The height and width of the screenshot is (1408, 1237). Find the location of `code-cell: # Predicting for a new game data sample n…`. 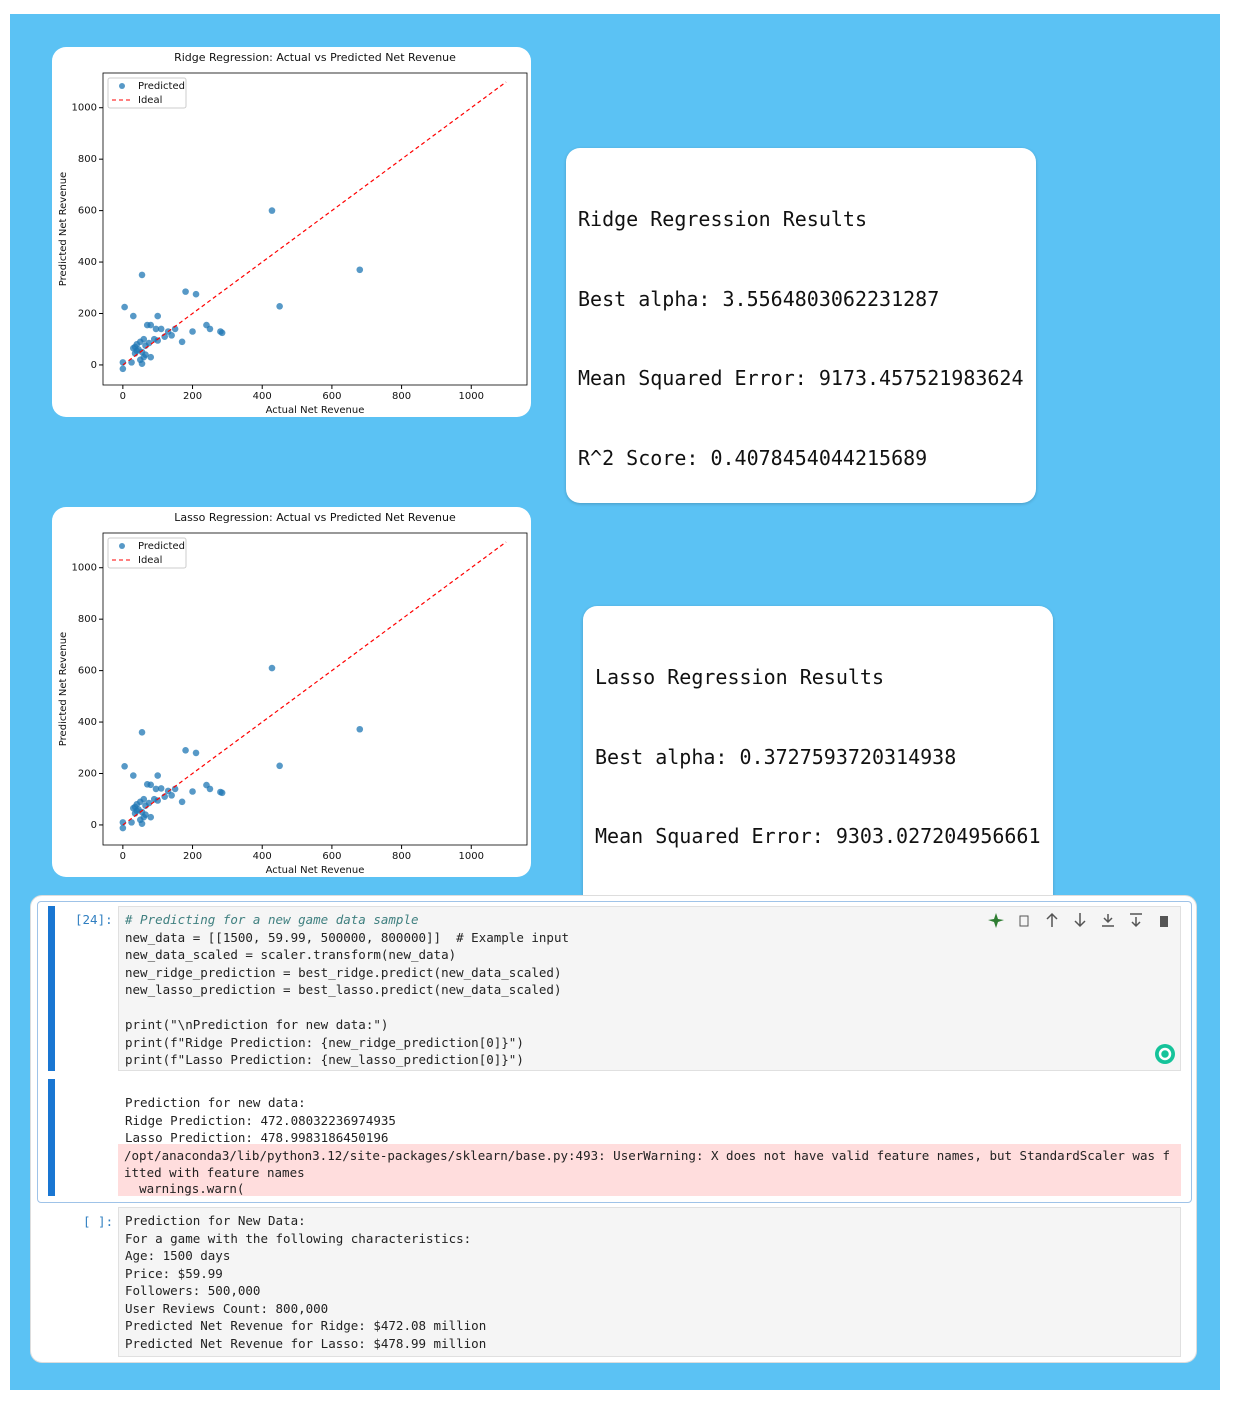

code-cell: # Predicting for a new game data sample n… is located at coordinates (649, 988).